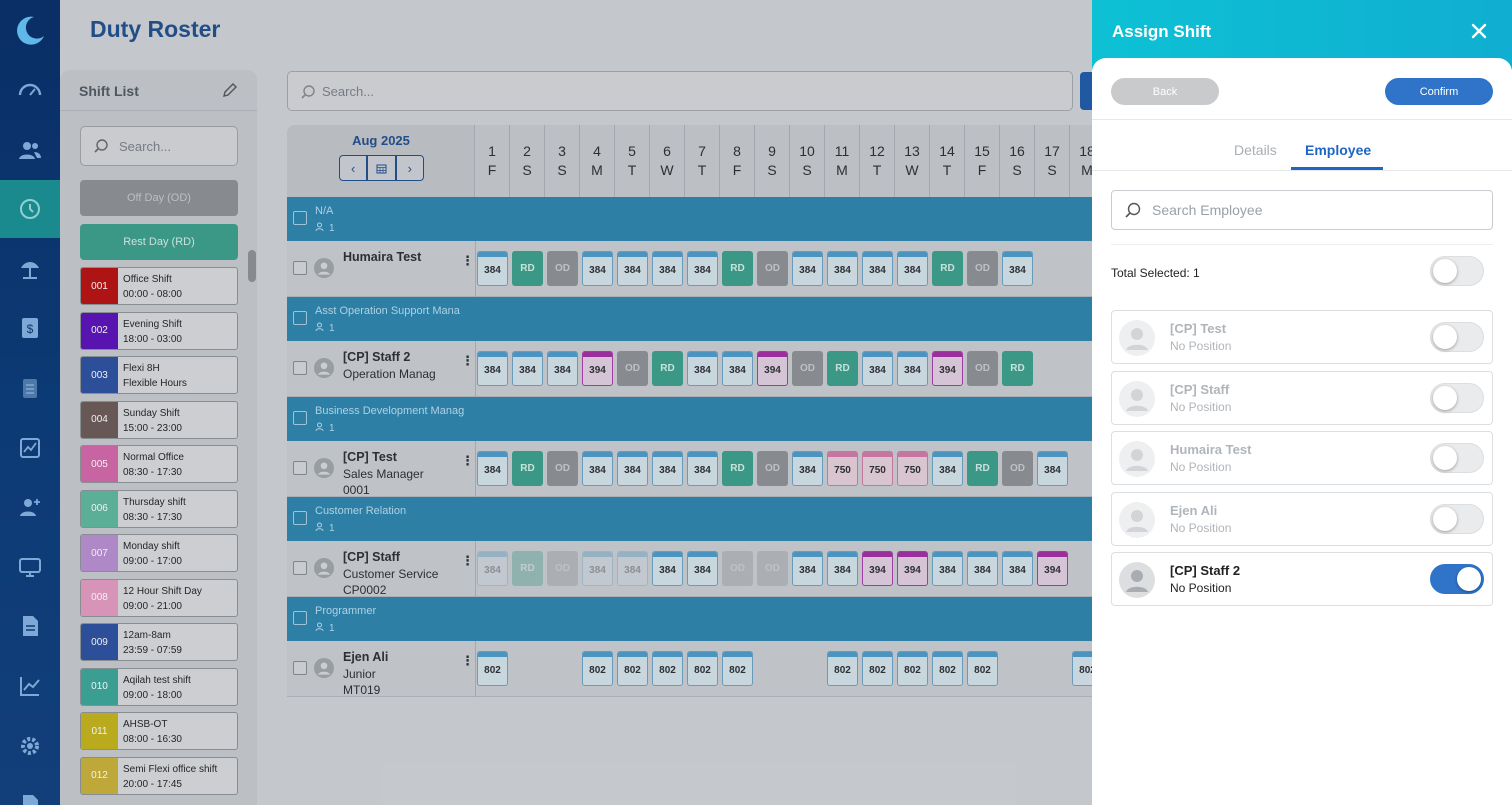 The width and height of the screenshot is (1512, 805). Describe the element at coordinates (159, 464) in the screenshot. I see `shift-item: 005 Normal Office 08:30 - 17:30` at that location.